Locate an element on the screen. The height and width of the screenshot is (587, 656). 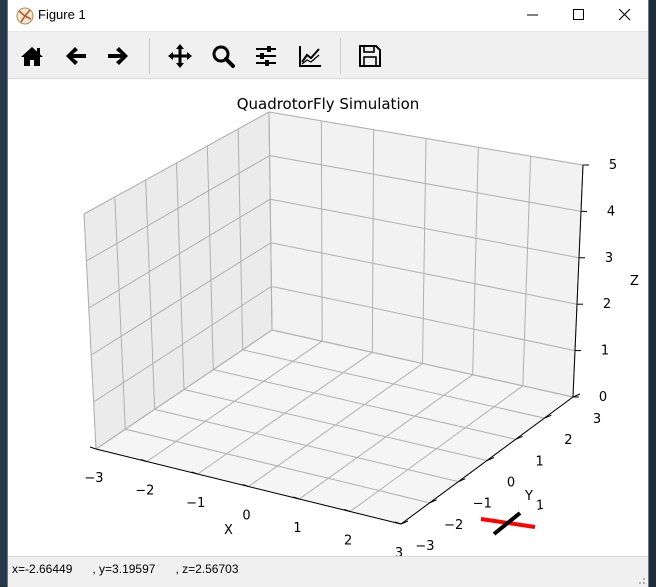
minimize-icon is located at coordinates (532, 15).